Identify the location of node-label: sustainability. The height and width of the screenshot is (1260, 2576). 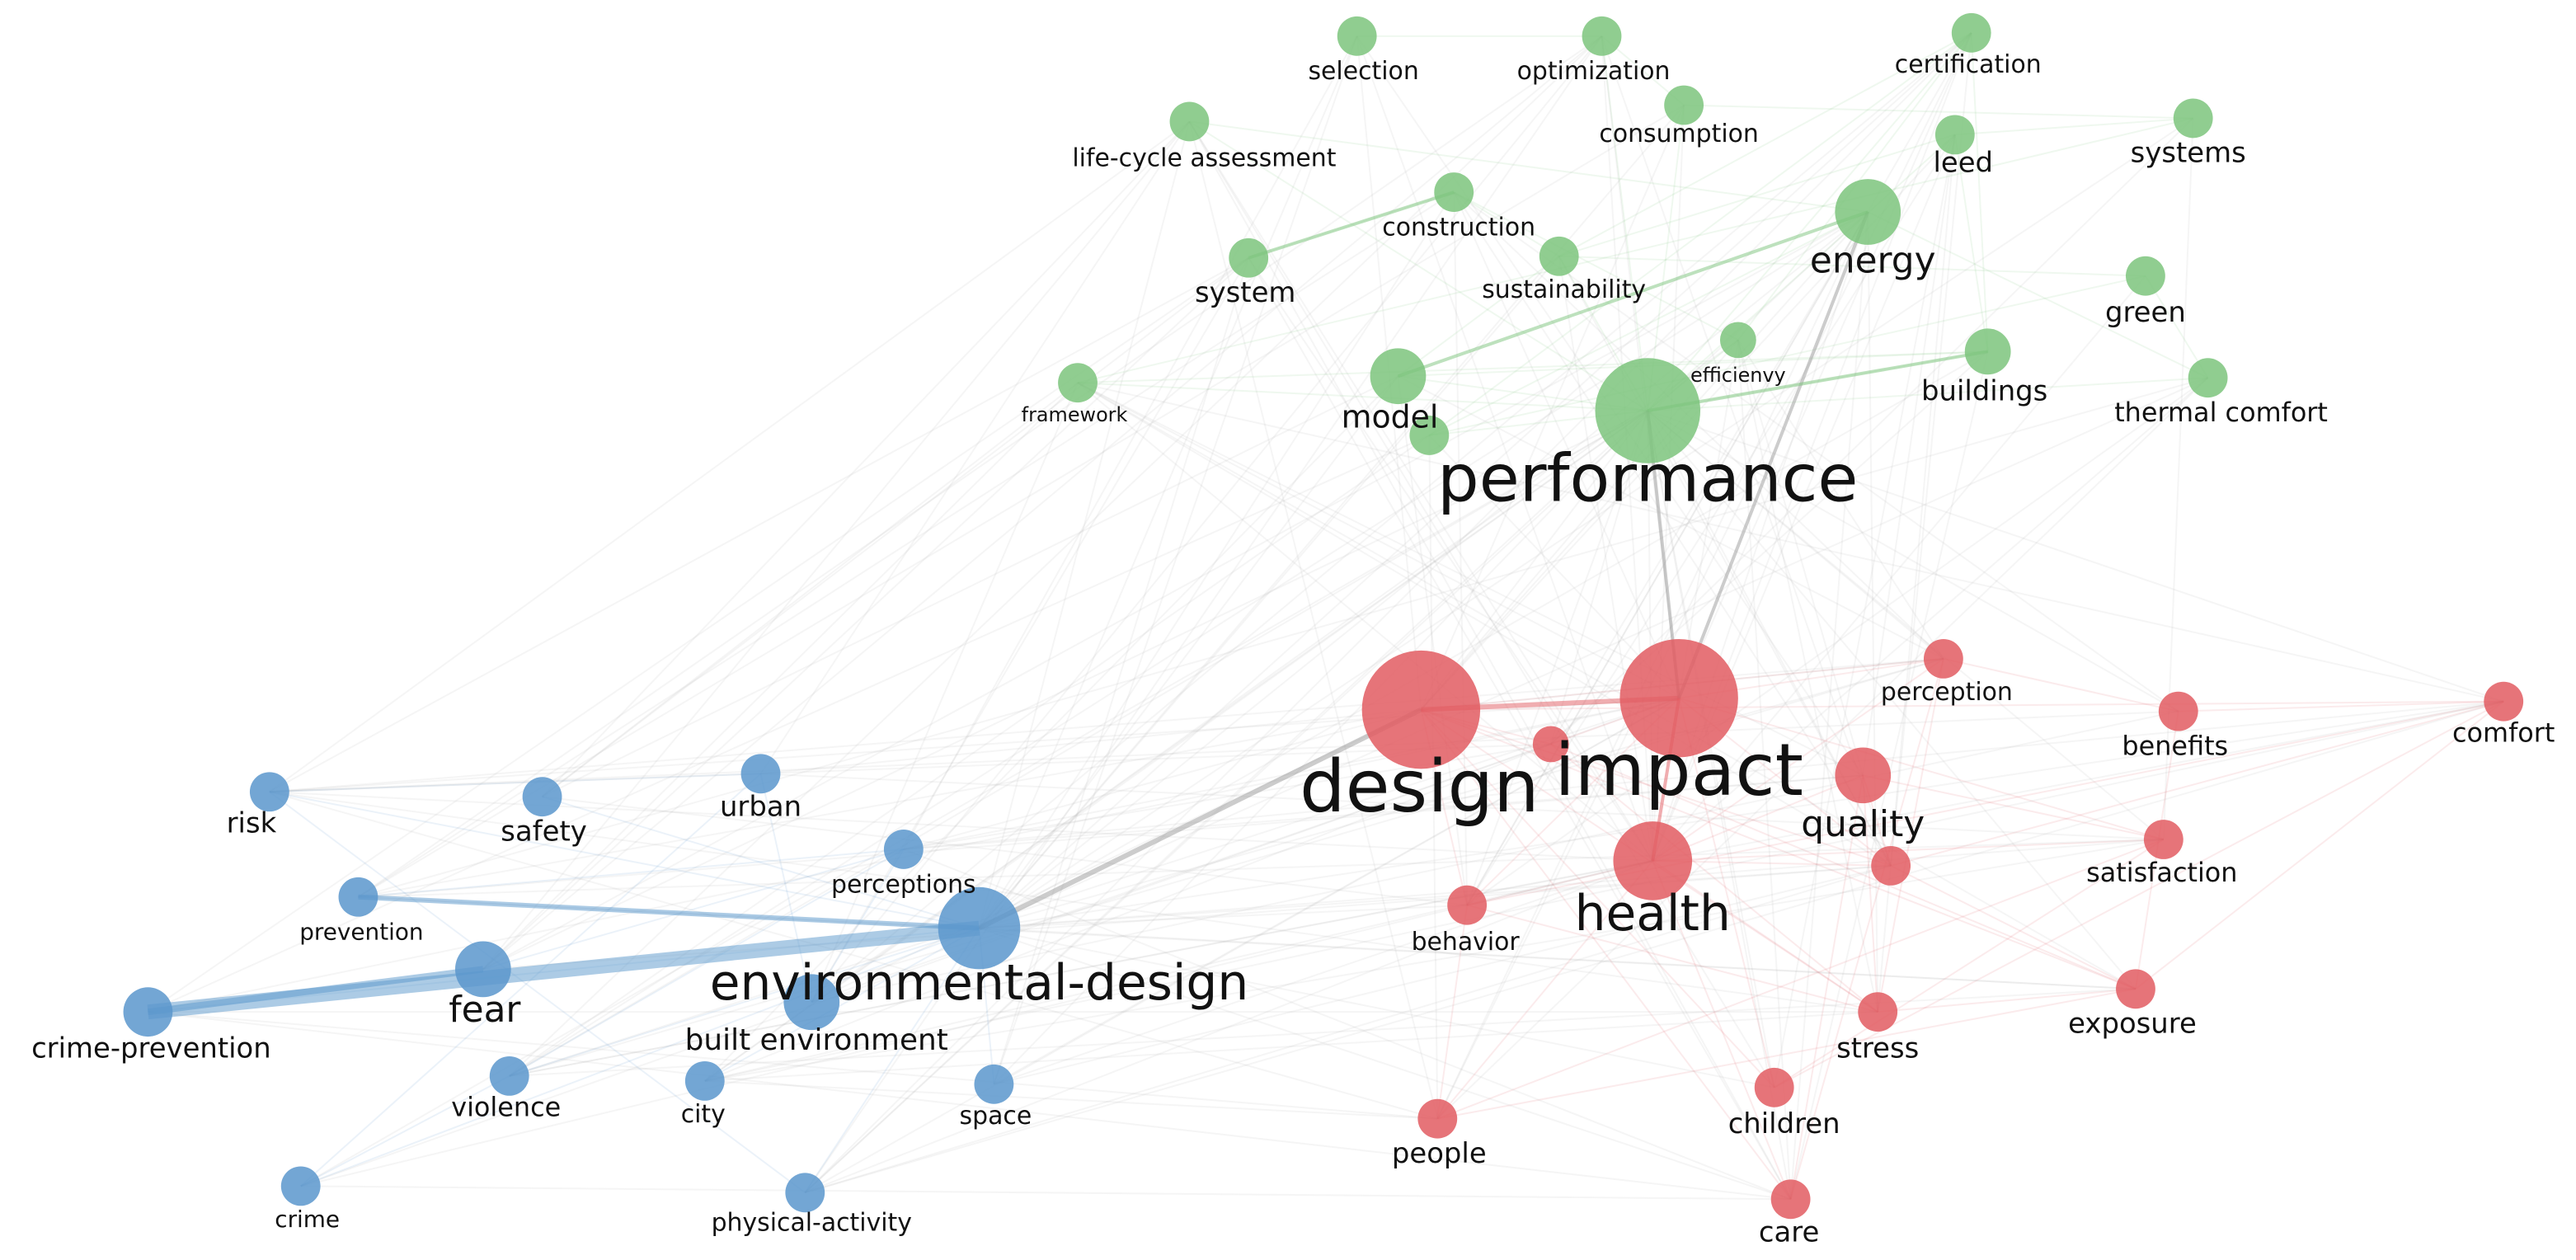
(1564, 289).